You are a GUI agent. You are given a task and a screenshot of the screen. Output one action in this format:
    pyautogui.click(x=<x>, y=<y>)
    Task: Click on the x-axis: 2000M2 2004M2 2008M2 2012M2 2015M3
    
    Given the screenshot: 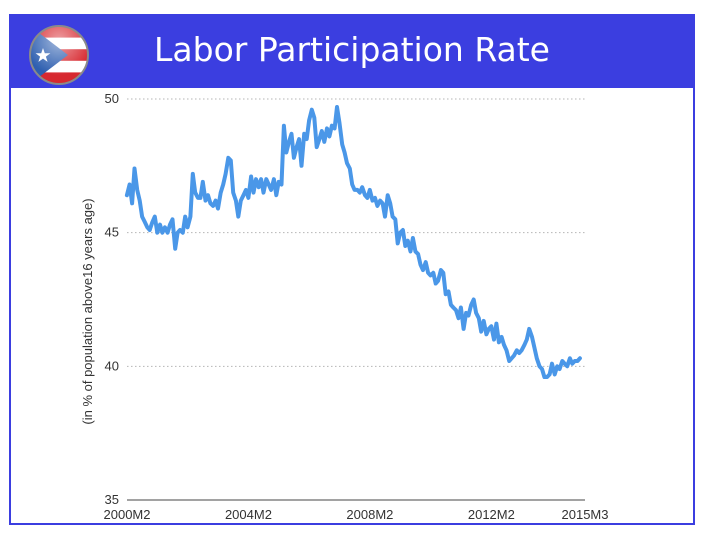 What is the action you would take?
    pyautogui.click(x=356, y=514)
    